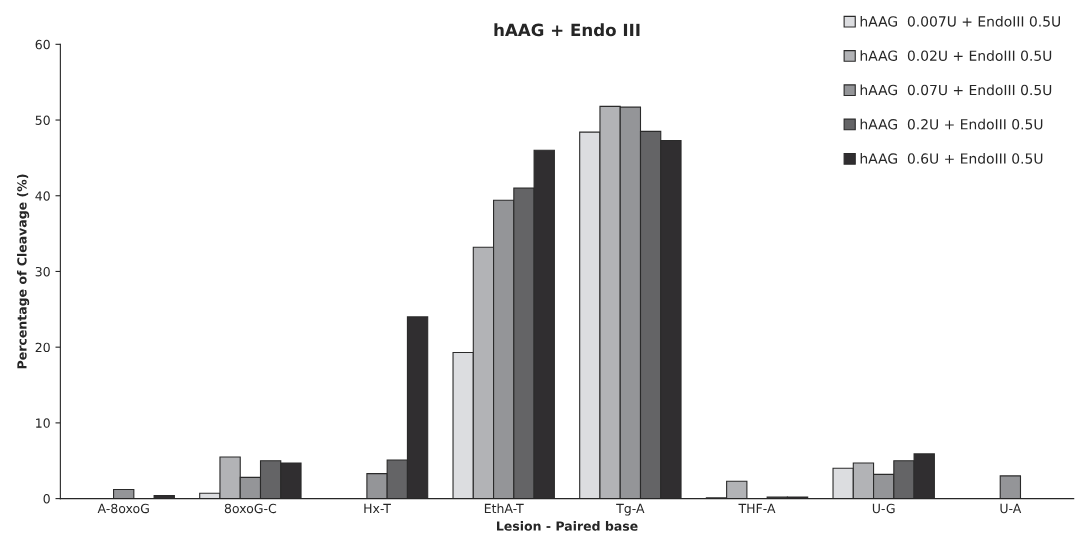 This screenshot has height=554, width=1078. What do you see at coordinates (43, 423) in the screenshot?
I see `y-tick-label: 10` at bounding box center [43, 423].